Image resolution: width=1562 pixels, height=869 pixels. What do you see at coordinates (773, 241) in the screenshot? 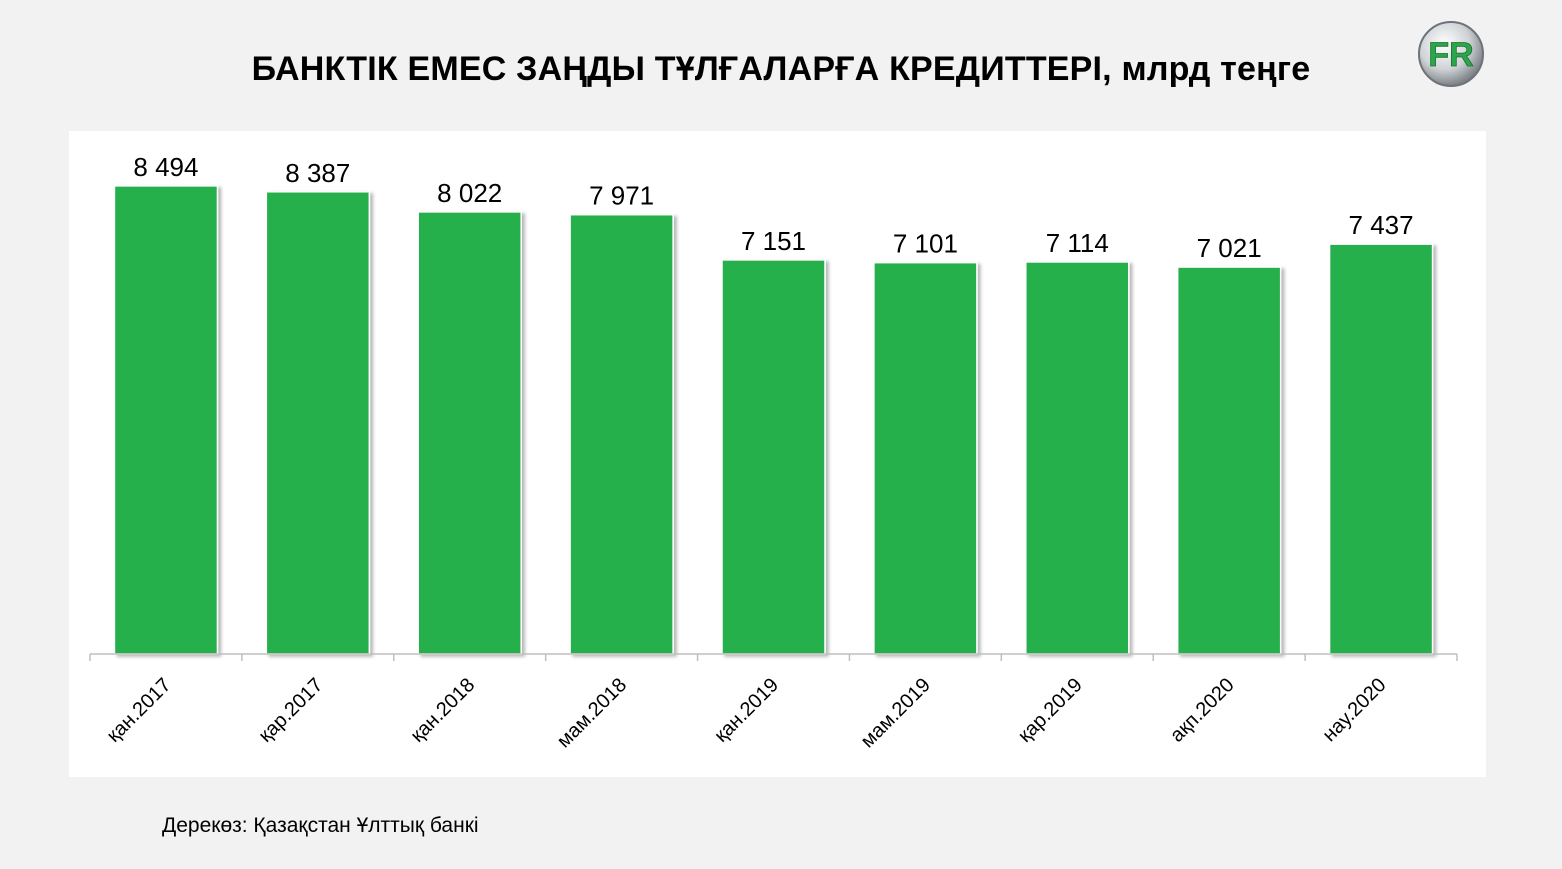
I see `data-label: 7 151` at bounding box center [773, 241].